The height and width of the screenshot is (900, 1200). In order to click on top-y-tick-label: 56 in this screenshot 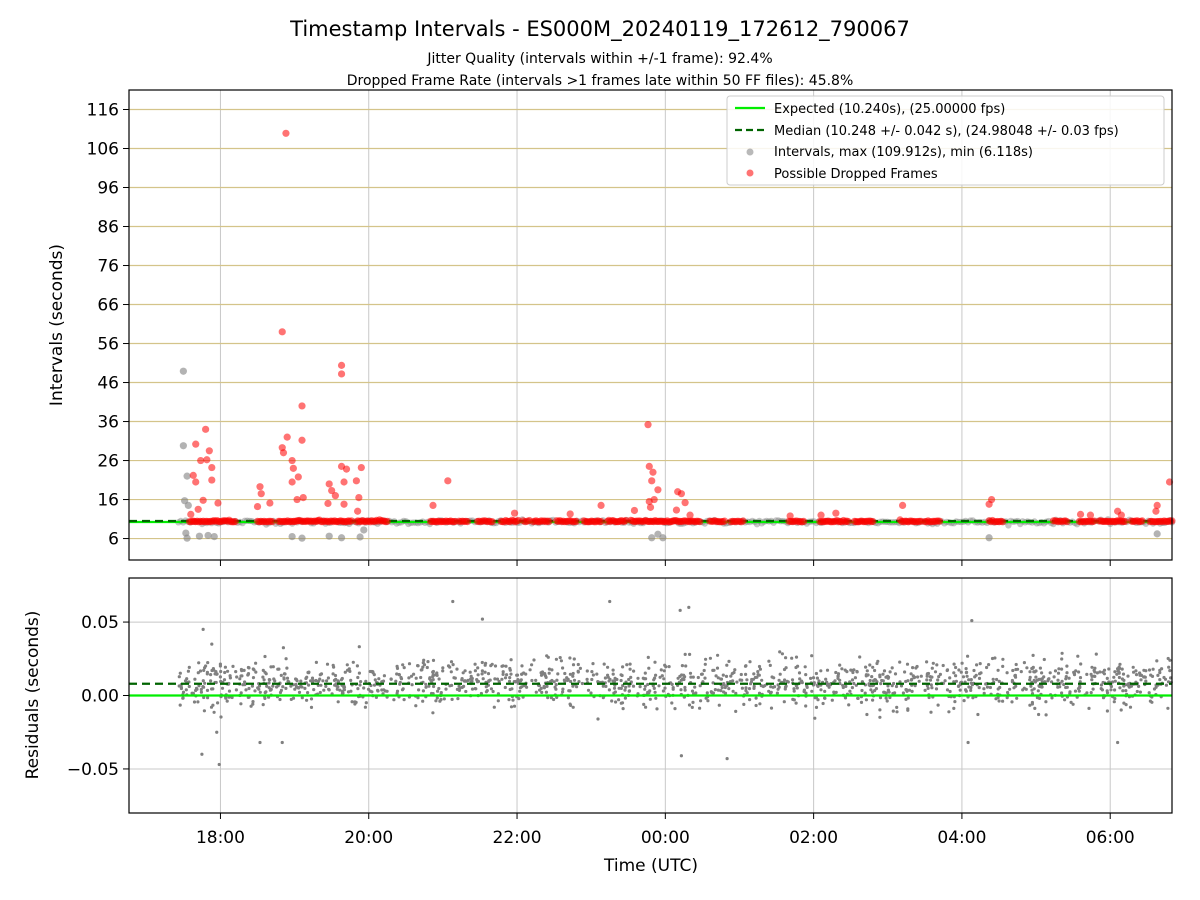, I will do `click(108, 345)`.